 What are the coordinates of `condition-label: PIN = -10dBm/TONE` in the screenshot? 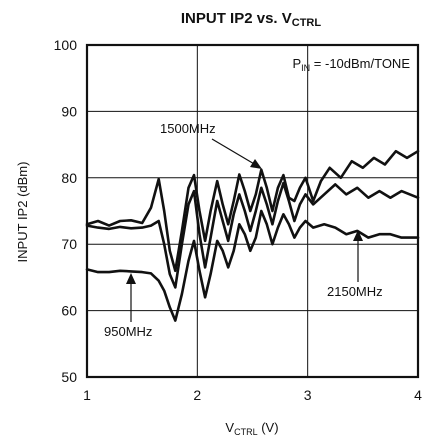 It's located at (352, 64).